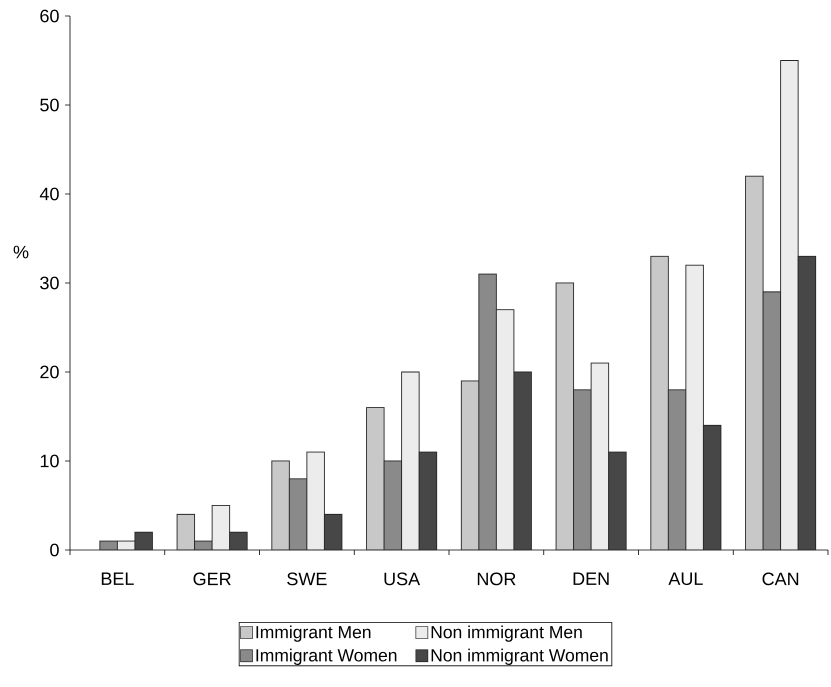 The width and height of the screenshot is (831, 687). I want to click on y-tick-label: 60, so click(49, 16).